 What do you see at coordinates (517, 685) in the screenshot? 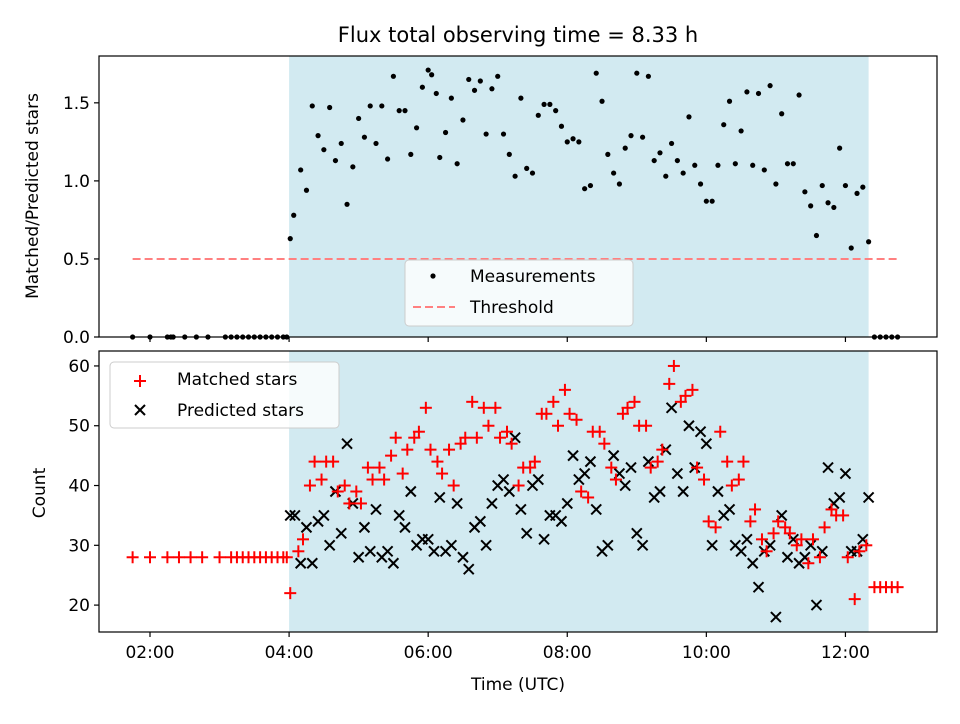
I see `x-axis-label: Time (UTC)` at bounding box center [517, 685].